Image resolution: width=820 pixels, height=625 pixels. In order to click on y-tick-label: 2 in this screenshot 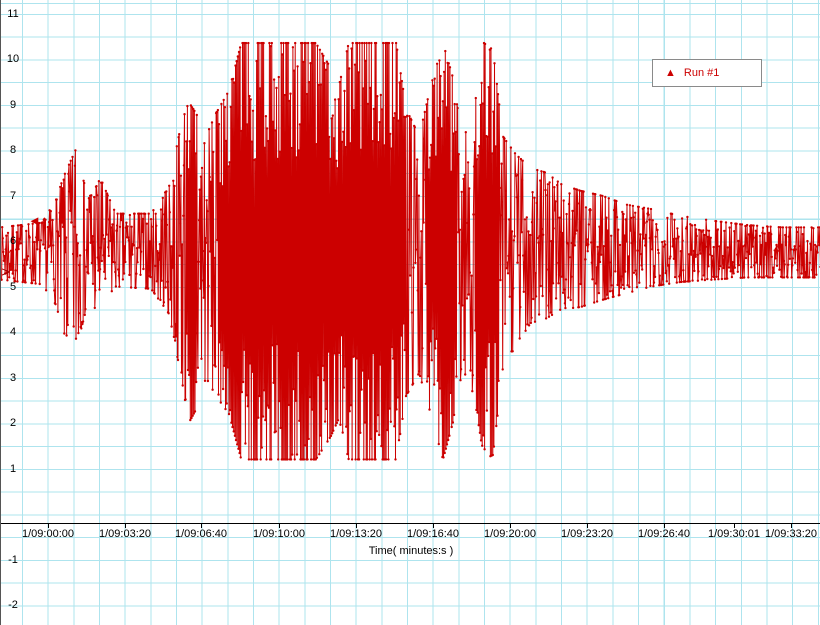, I will do `click(13, 423)`.